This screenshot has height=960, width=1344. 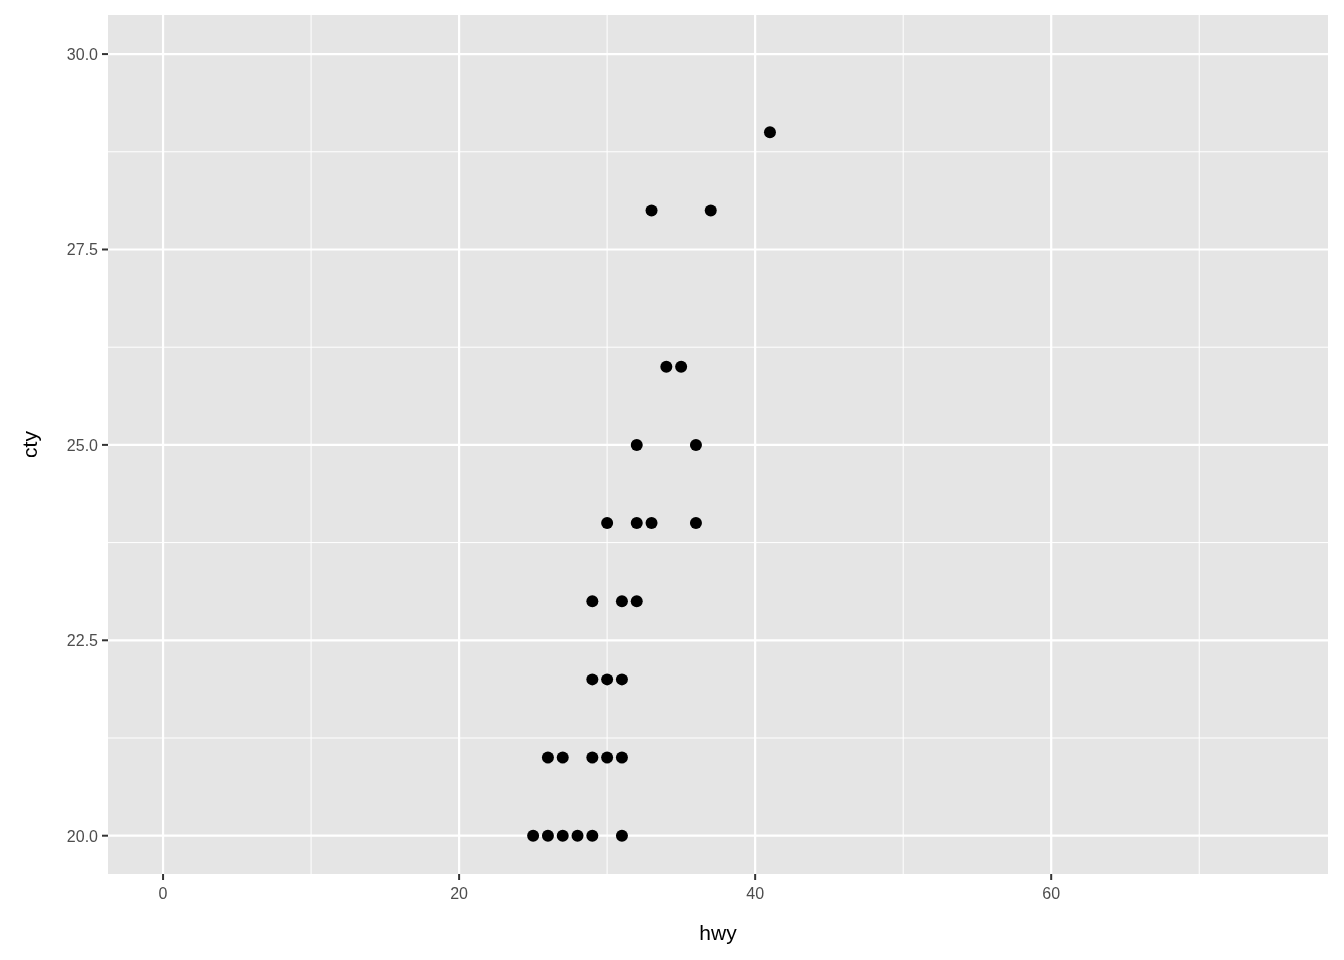 I want to click on x-tick-label: 60, so click(x=1051, y=893).